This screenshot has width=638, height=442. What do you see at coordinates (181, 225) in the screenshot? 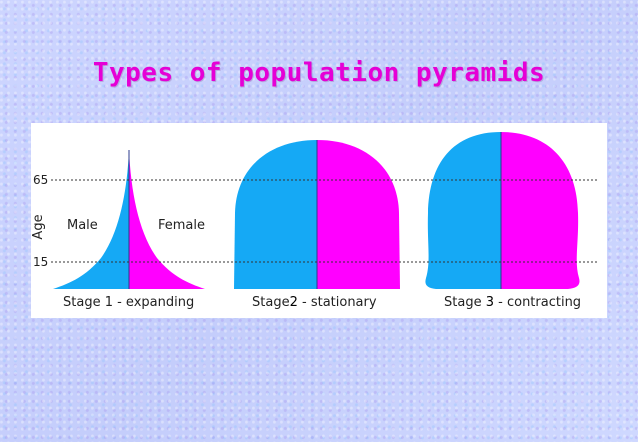
I see `female-label: Female` at bounding box center [181, 225].